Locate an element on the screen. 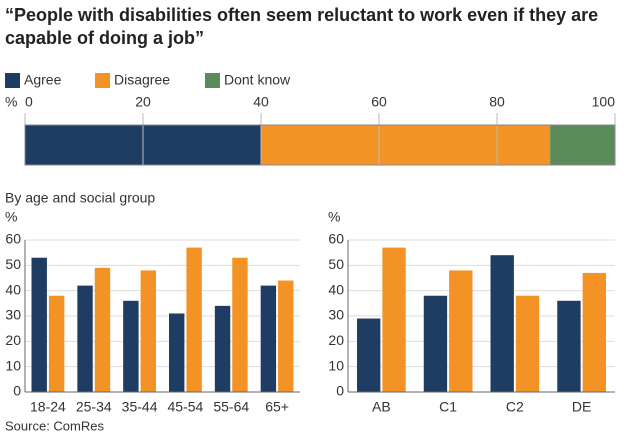 The image size is (624, 437). x-tick-label: C1 is located at coordinates (448, 407).